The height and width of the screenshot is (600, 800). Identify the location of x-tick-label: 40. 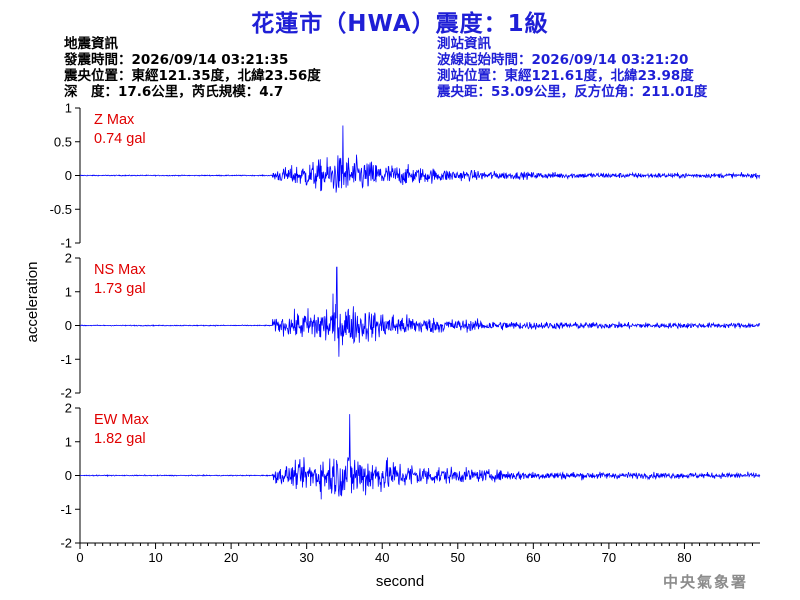
(382, 557).